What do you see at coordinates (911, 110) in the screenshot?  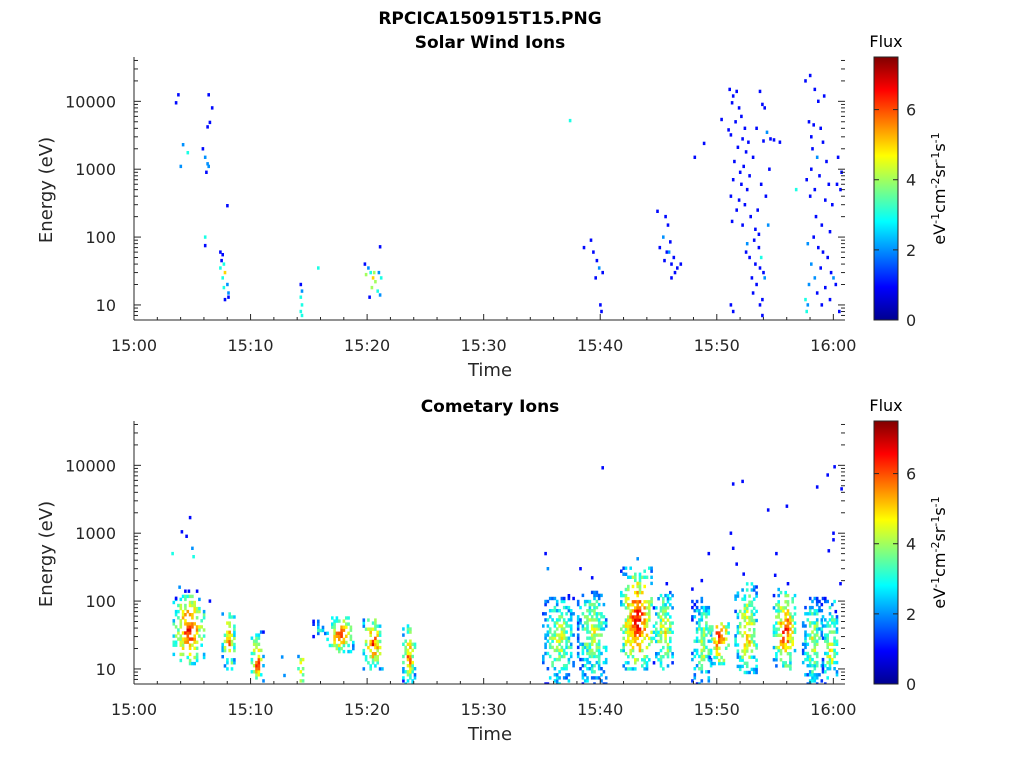 I see `colorbar-tick-label: 6` at bounding box center [911, 110].